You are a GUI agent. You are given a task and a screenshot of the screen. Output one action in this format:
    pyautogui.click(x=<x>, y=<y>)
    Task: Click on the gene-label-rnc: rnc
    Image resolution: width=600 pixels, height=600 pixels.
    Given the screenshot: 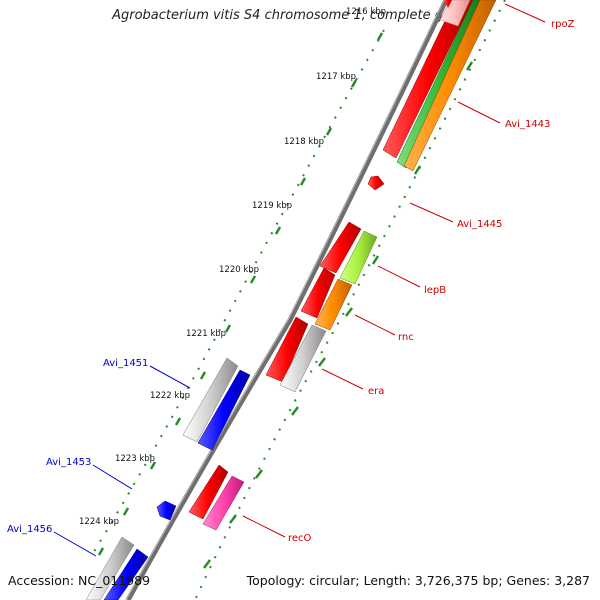 What is the action you would take?
    pyautogui.click(x=406, y=337)
    